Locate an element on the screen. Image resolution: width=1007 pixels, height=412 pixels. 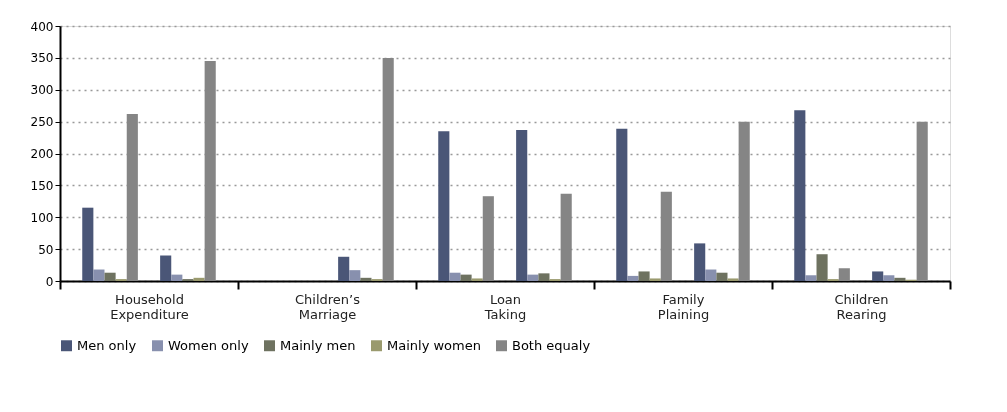
x-tick-label: Household Expenditure is located at coordinates (149, 306).